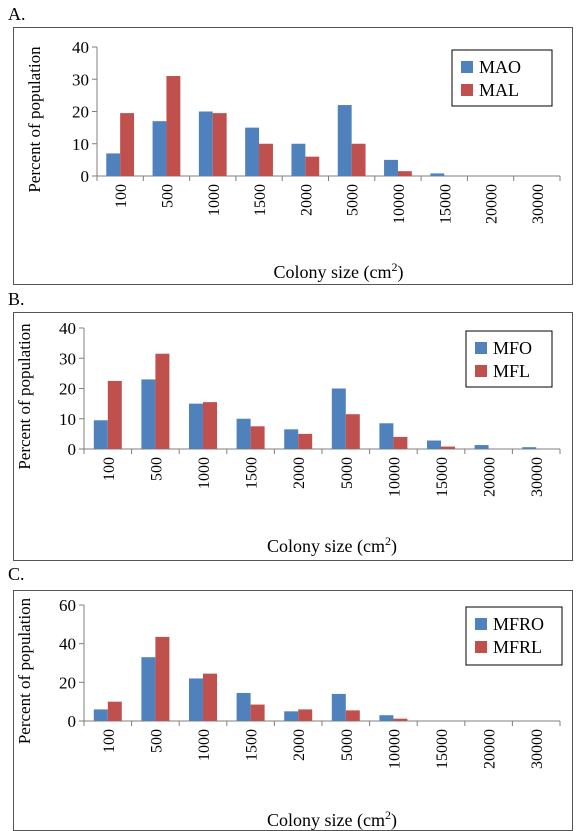 The width and height of the screenshot is (576, 831). I want to click on legend-swatch-mfro, so click(481, 624).